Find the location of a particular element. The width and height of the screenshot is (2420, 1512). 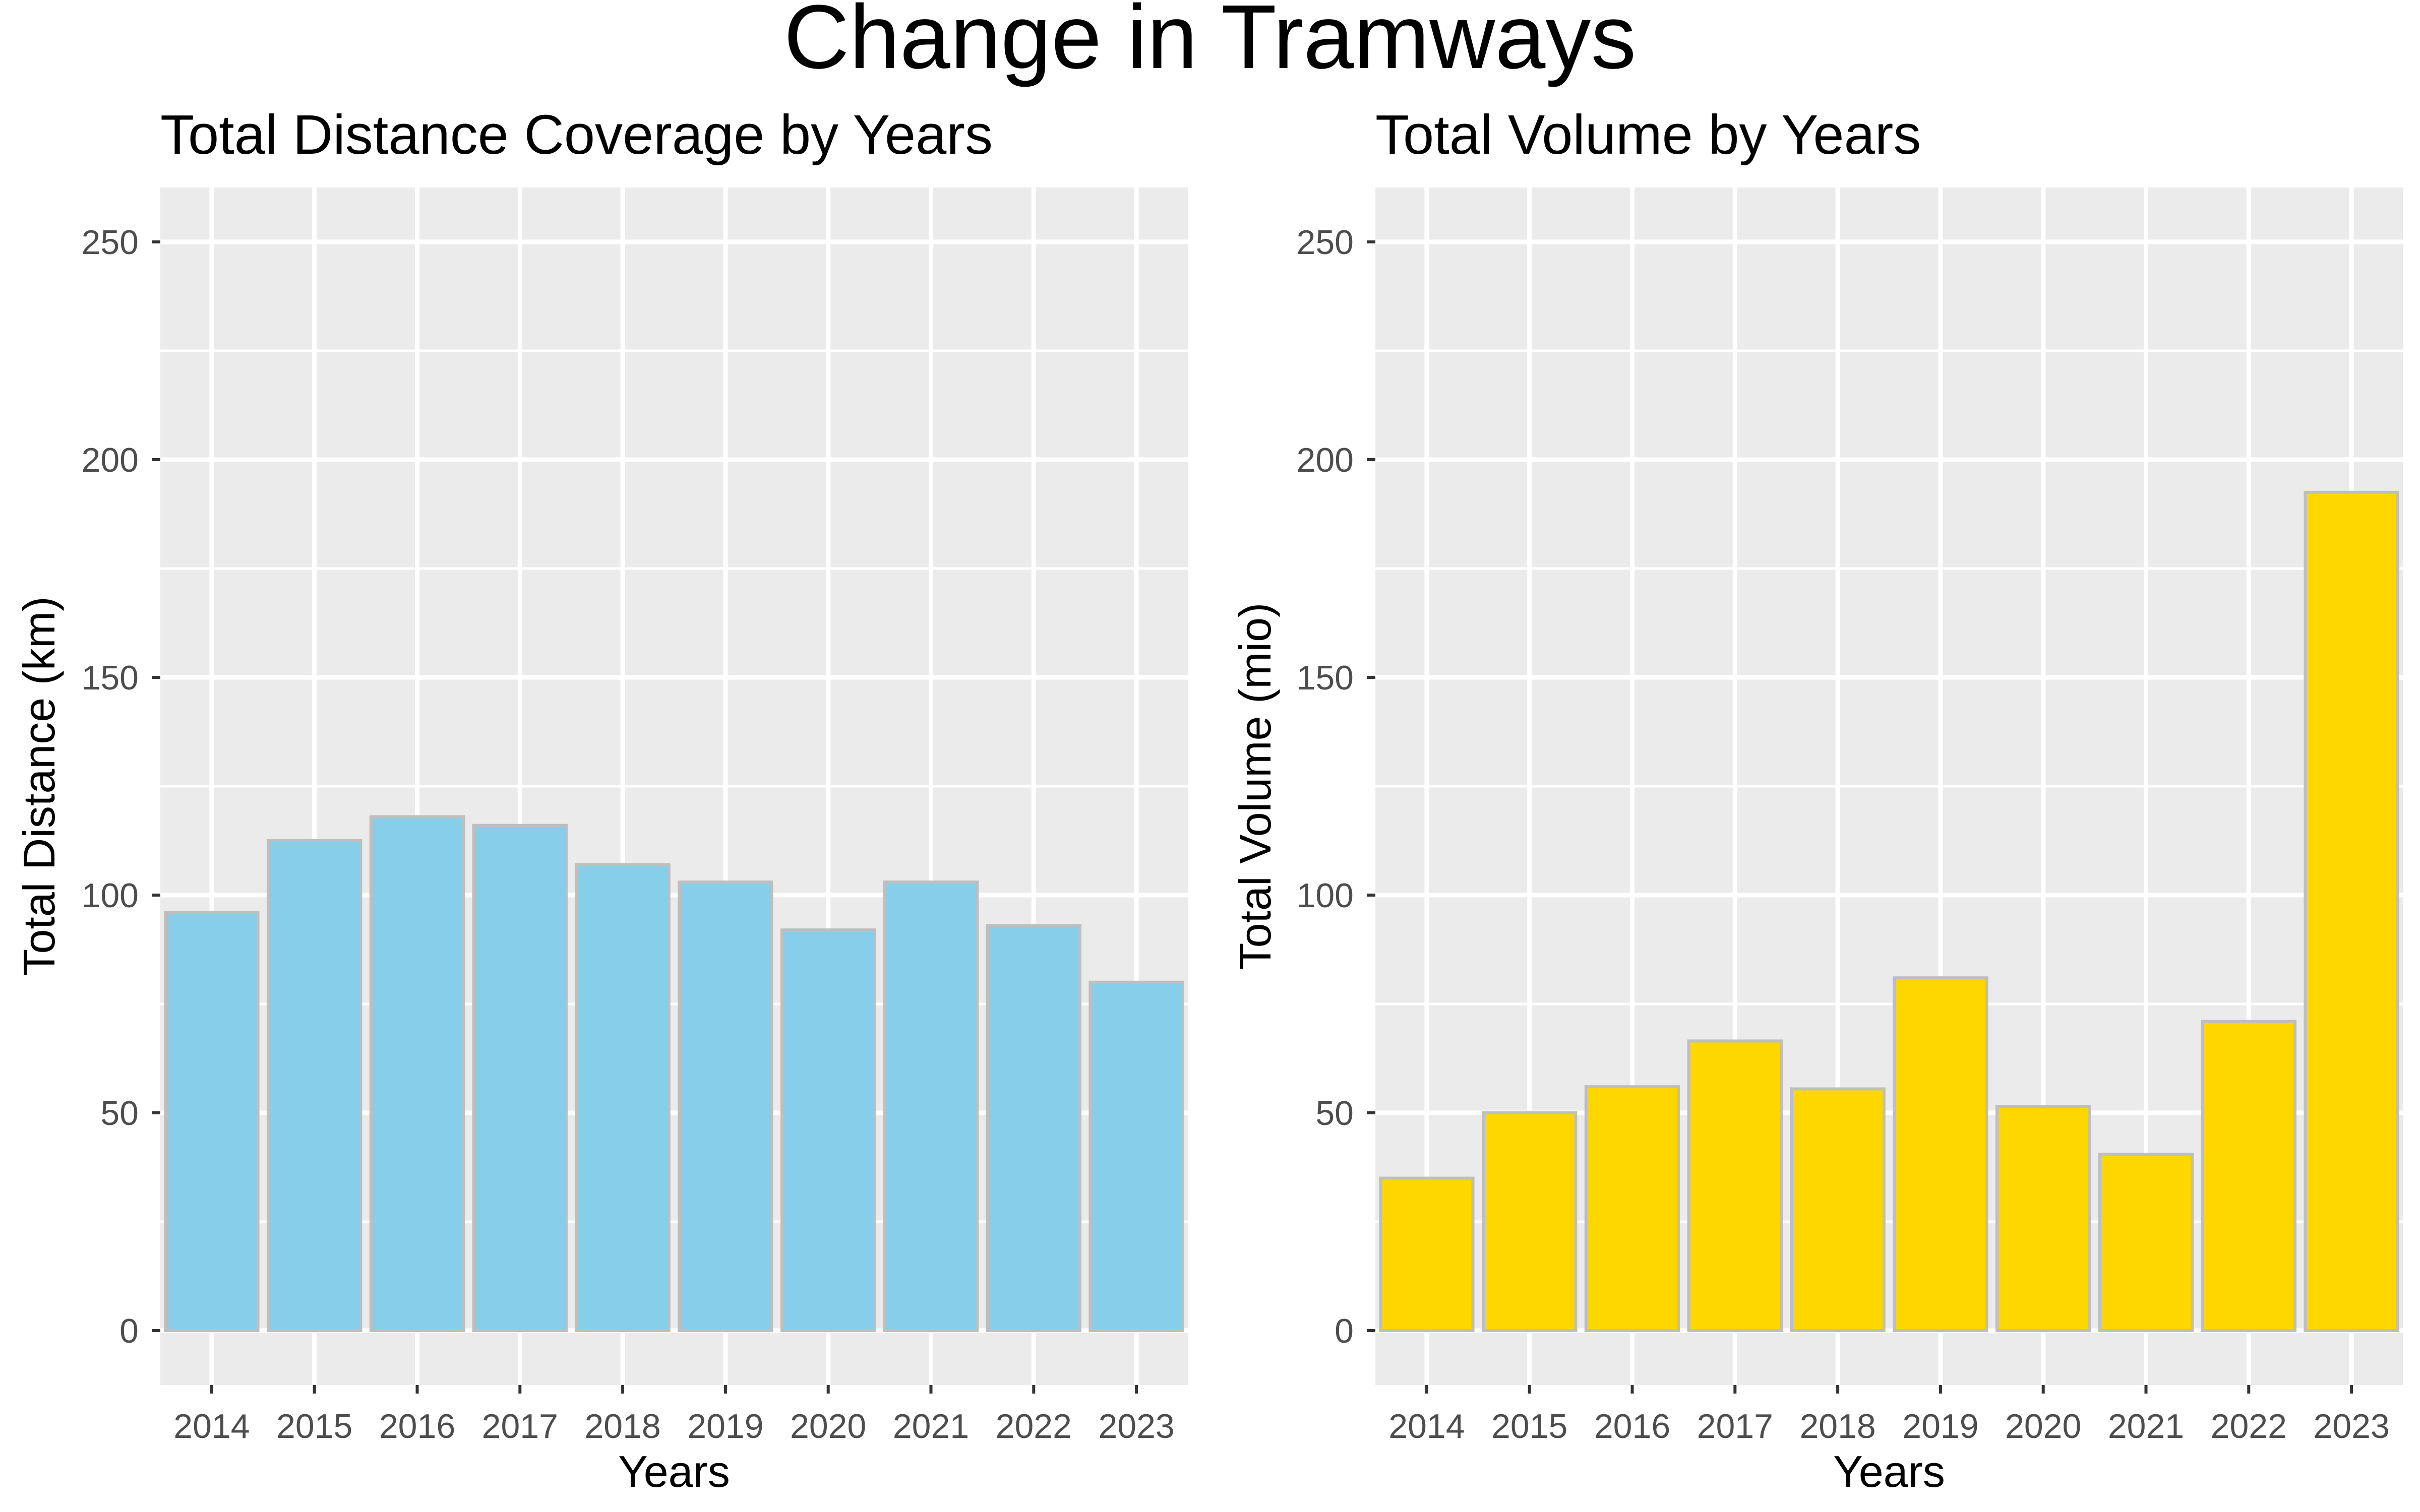

x-axis-label-volume: Years is located at coordinates (1889, 1471).